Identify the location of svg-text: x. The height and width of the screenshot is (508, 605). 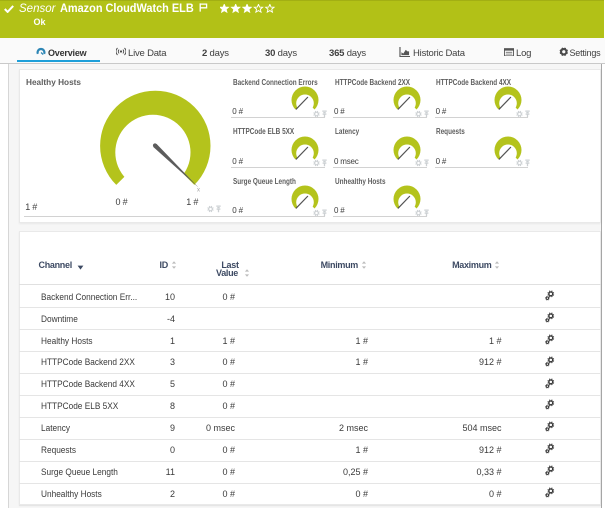
(198, 190).